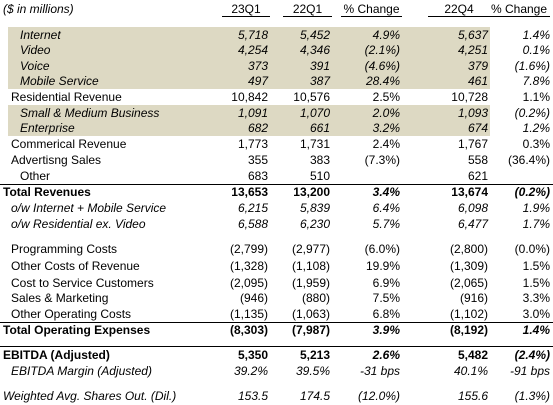 This screenshot has height=405, width=553. Describe the element at coordinates (536, 81) in the screenshot. I see `cell-value: 7.8%` at that location.